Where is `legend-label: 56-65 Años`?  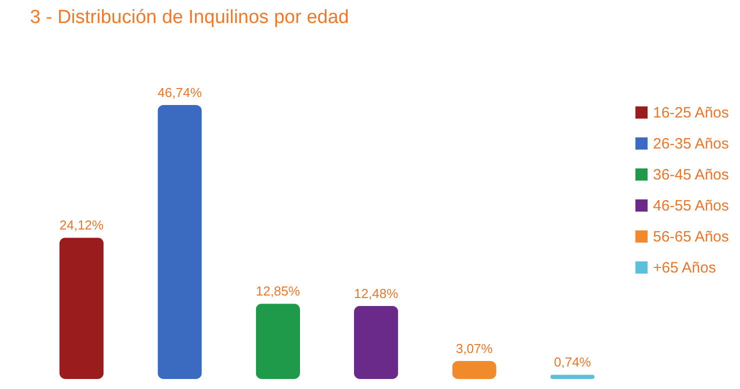
legend-label: 56-65 Años is located at coordinates (691, 237).